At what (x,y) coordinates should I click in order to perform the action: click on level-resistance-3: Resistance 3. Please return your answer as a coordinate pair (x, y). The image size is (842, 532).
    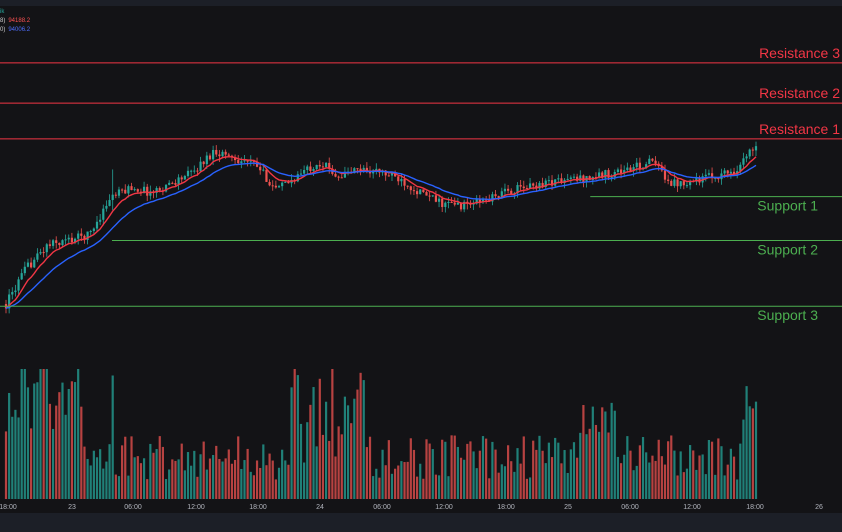
    Looking at the image, I should click on (421, 54).